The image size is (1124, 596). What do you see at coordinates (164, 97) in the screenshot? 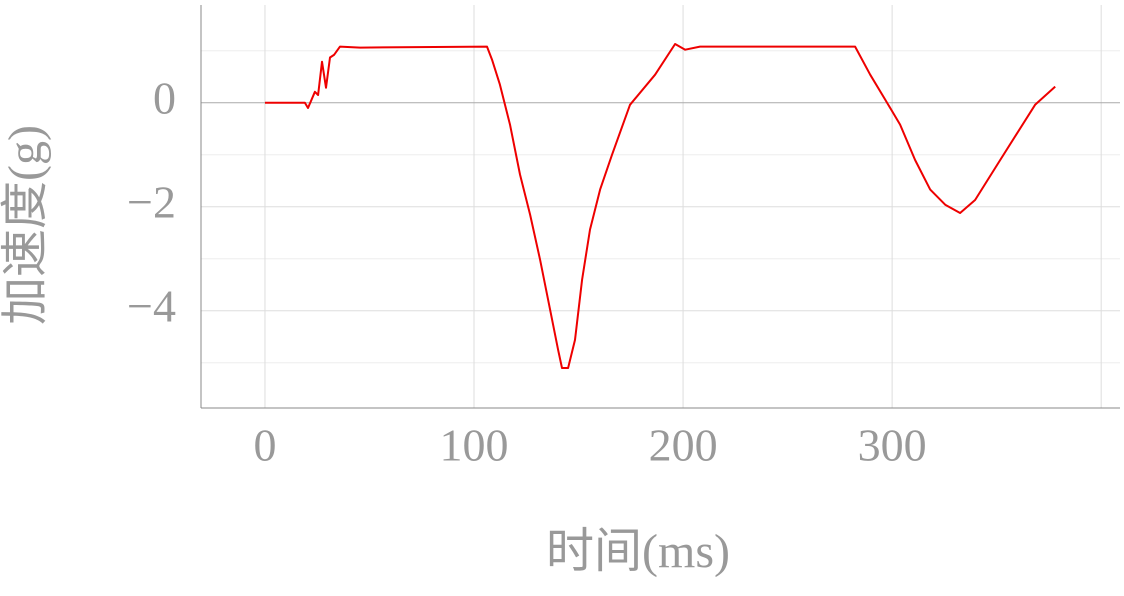
I see `y-tick-label: 0` at bounding box center [164, 97].